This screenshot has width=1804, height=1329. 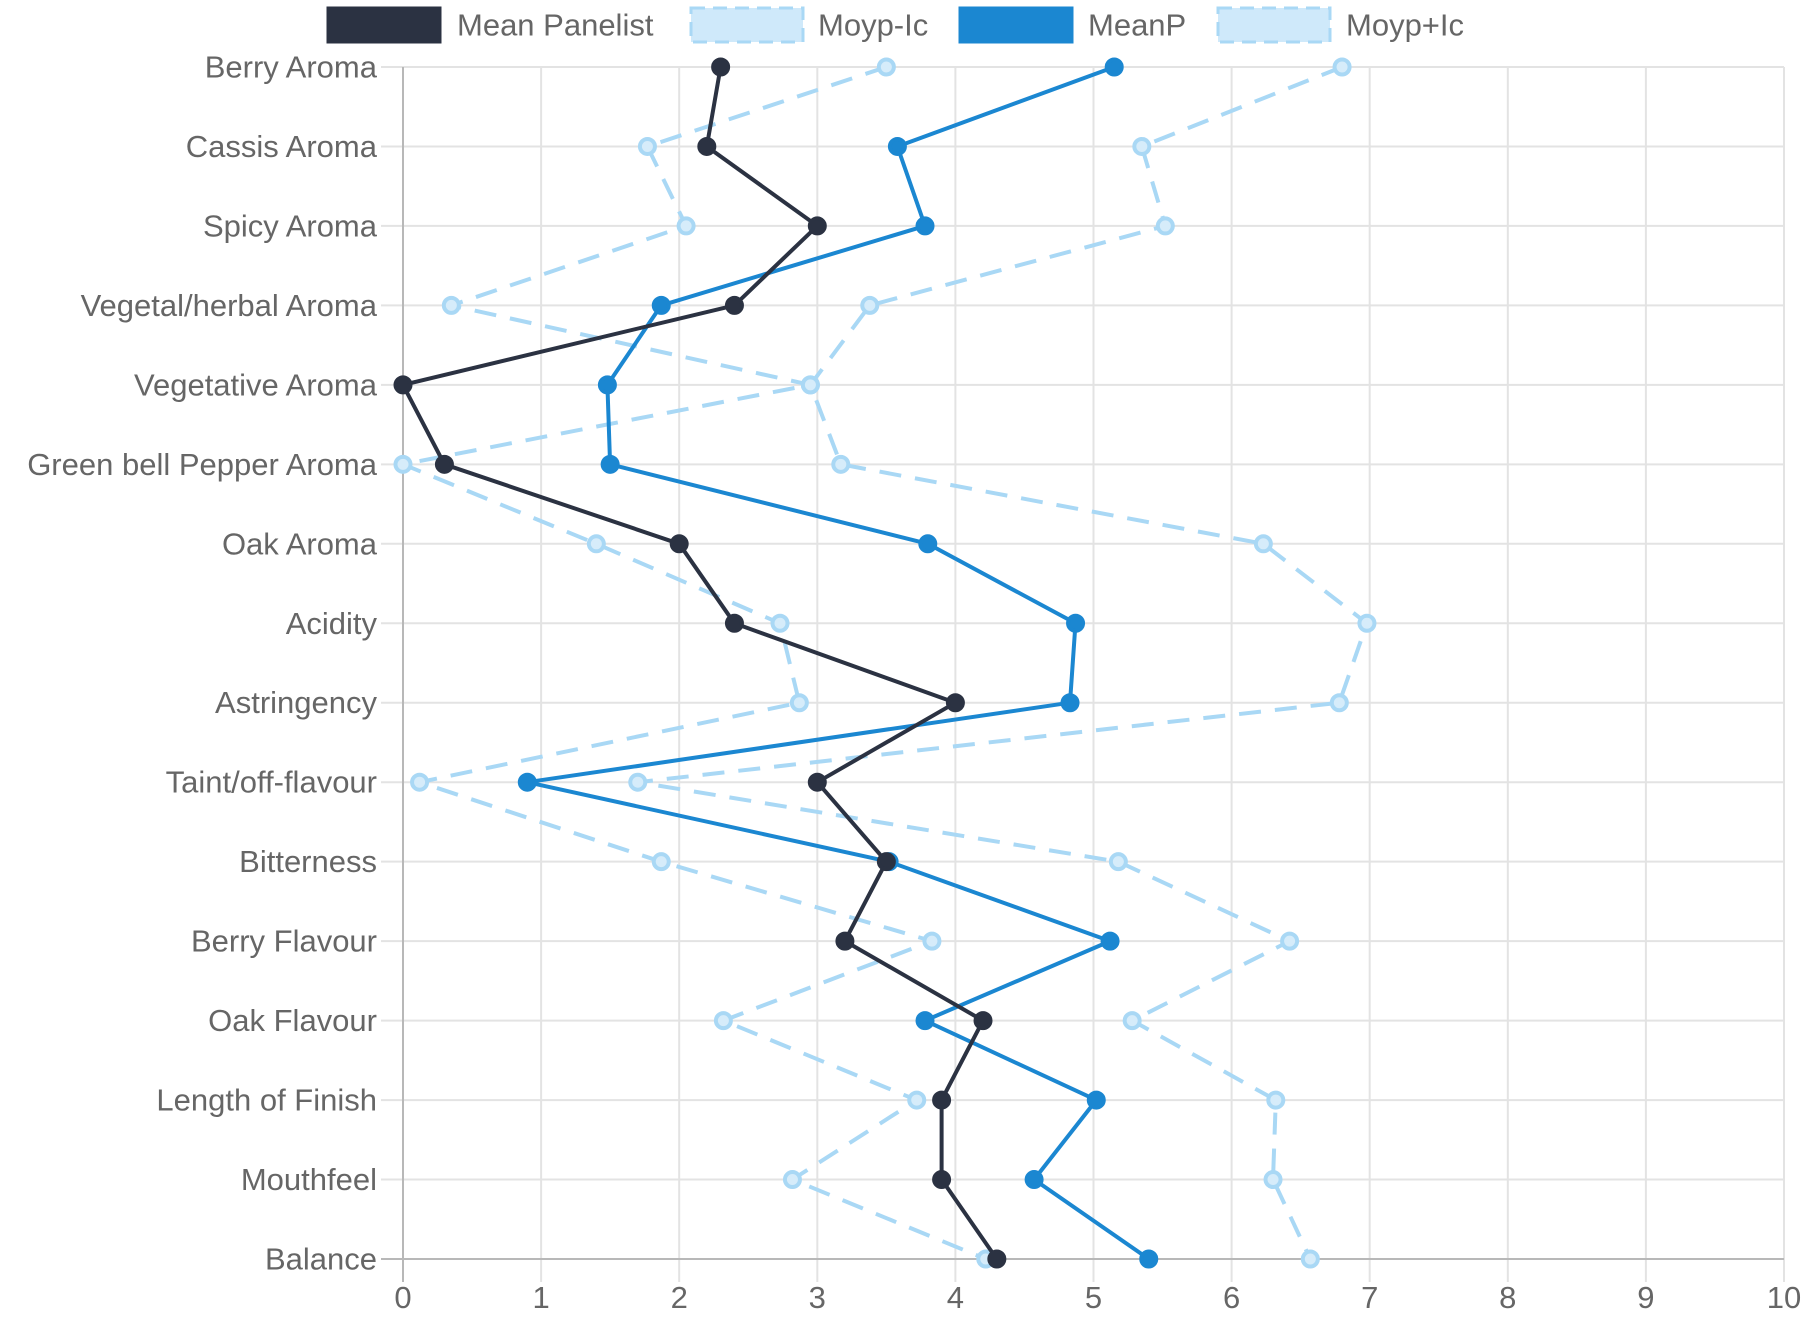 What do you see at coordinates (490, 25) in the screenshot?
I see `legend-item: Mean Panelist` at bounding box center [490, 25].